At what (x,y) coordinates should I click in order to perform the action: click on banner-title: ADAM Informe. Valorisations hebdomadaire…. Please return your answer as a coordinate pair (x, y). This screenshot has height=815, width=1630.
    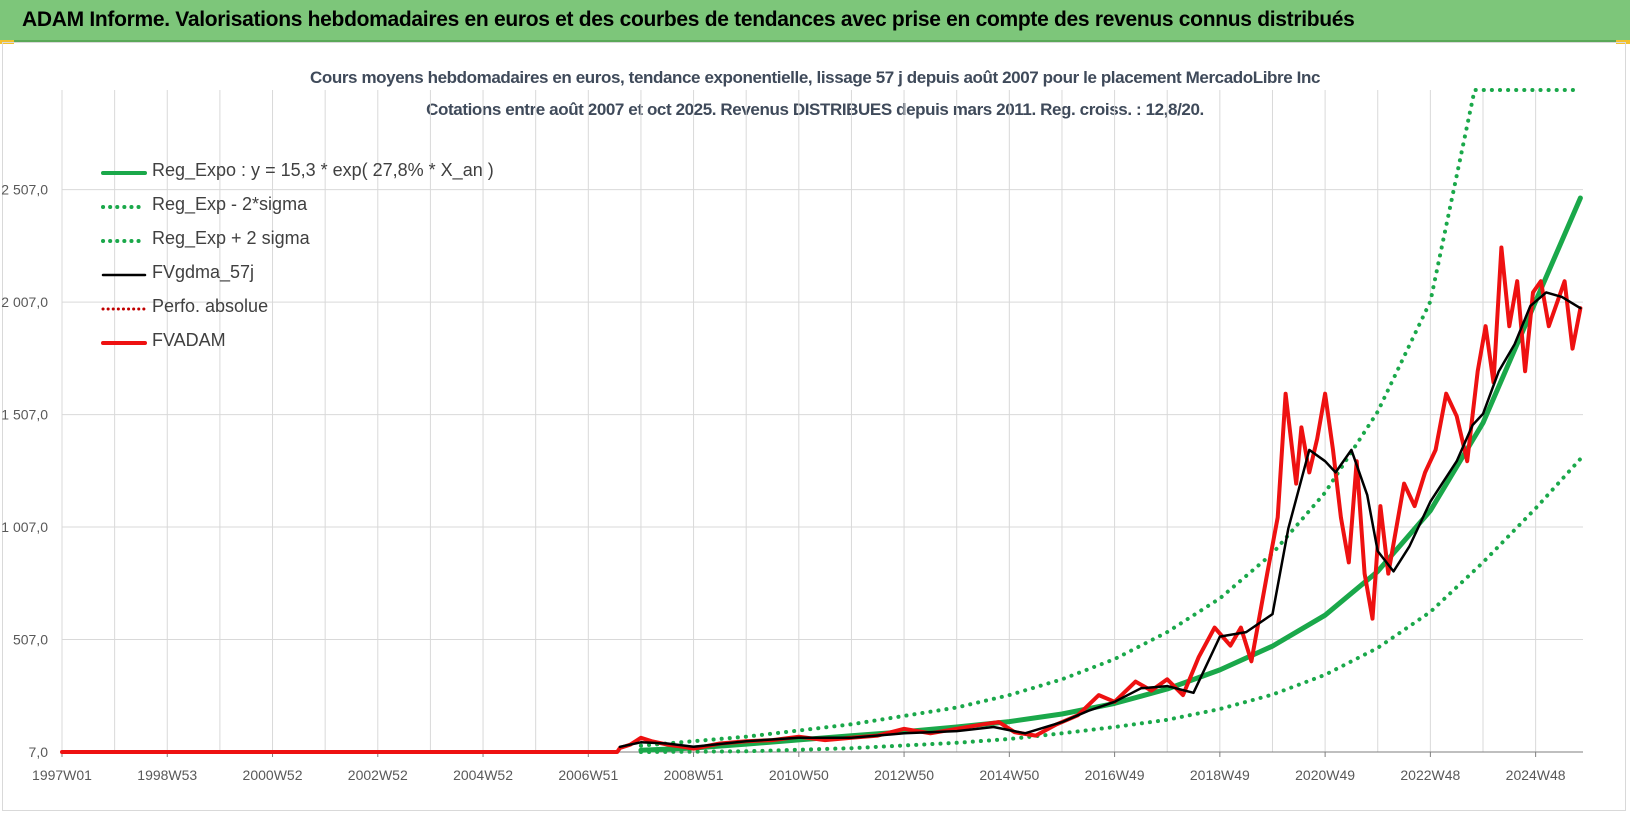
    Looking at the image, I should click on (688, 19).